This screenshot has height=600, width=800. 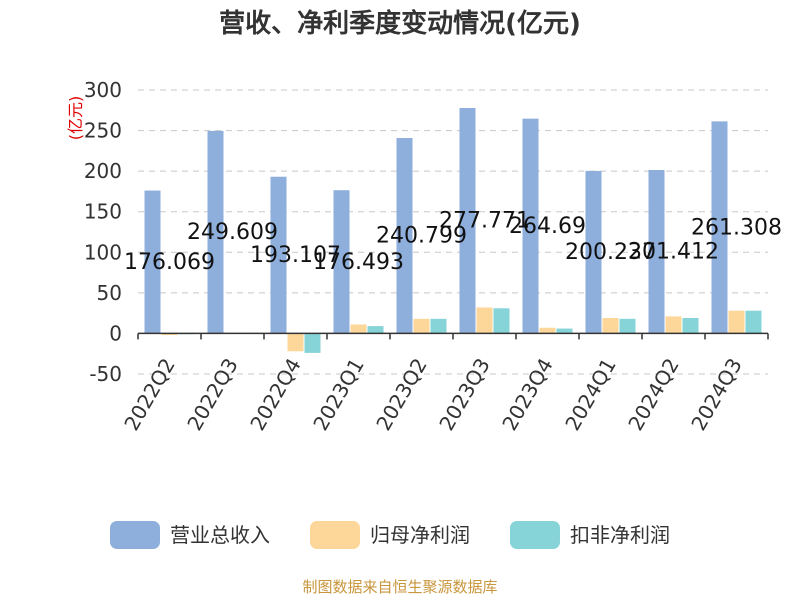 What do you see at coordinates (653, 394) in the screenshot?
I see `x-tick-label: 2024Q2` at bounding box center [653, 394].